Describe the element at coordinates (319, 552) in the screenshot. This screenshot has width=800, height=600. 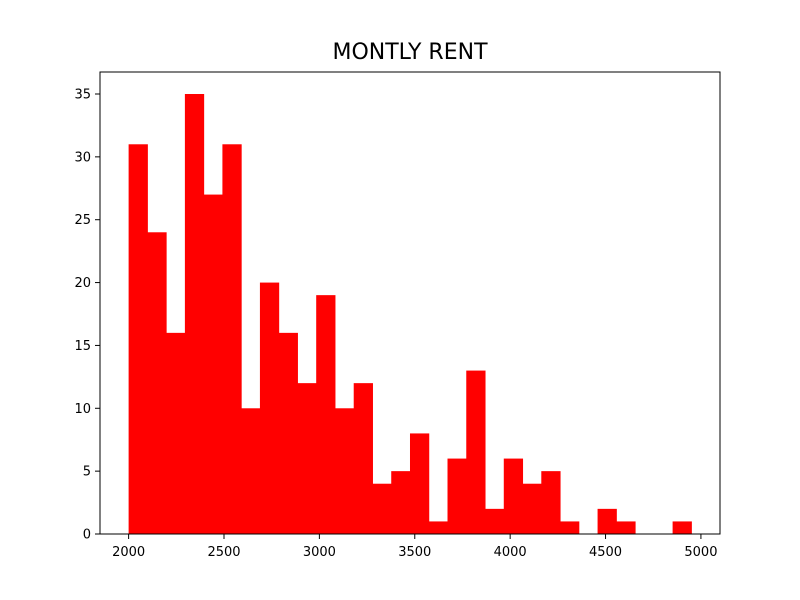
I see `x-tick-label: 3000` at that location.